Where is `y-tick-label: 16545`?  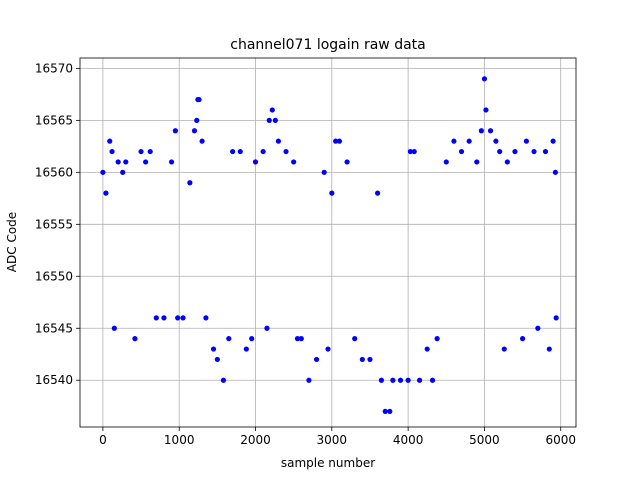
y-tick-label: 16545 is located at coordinates (54, 328).